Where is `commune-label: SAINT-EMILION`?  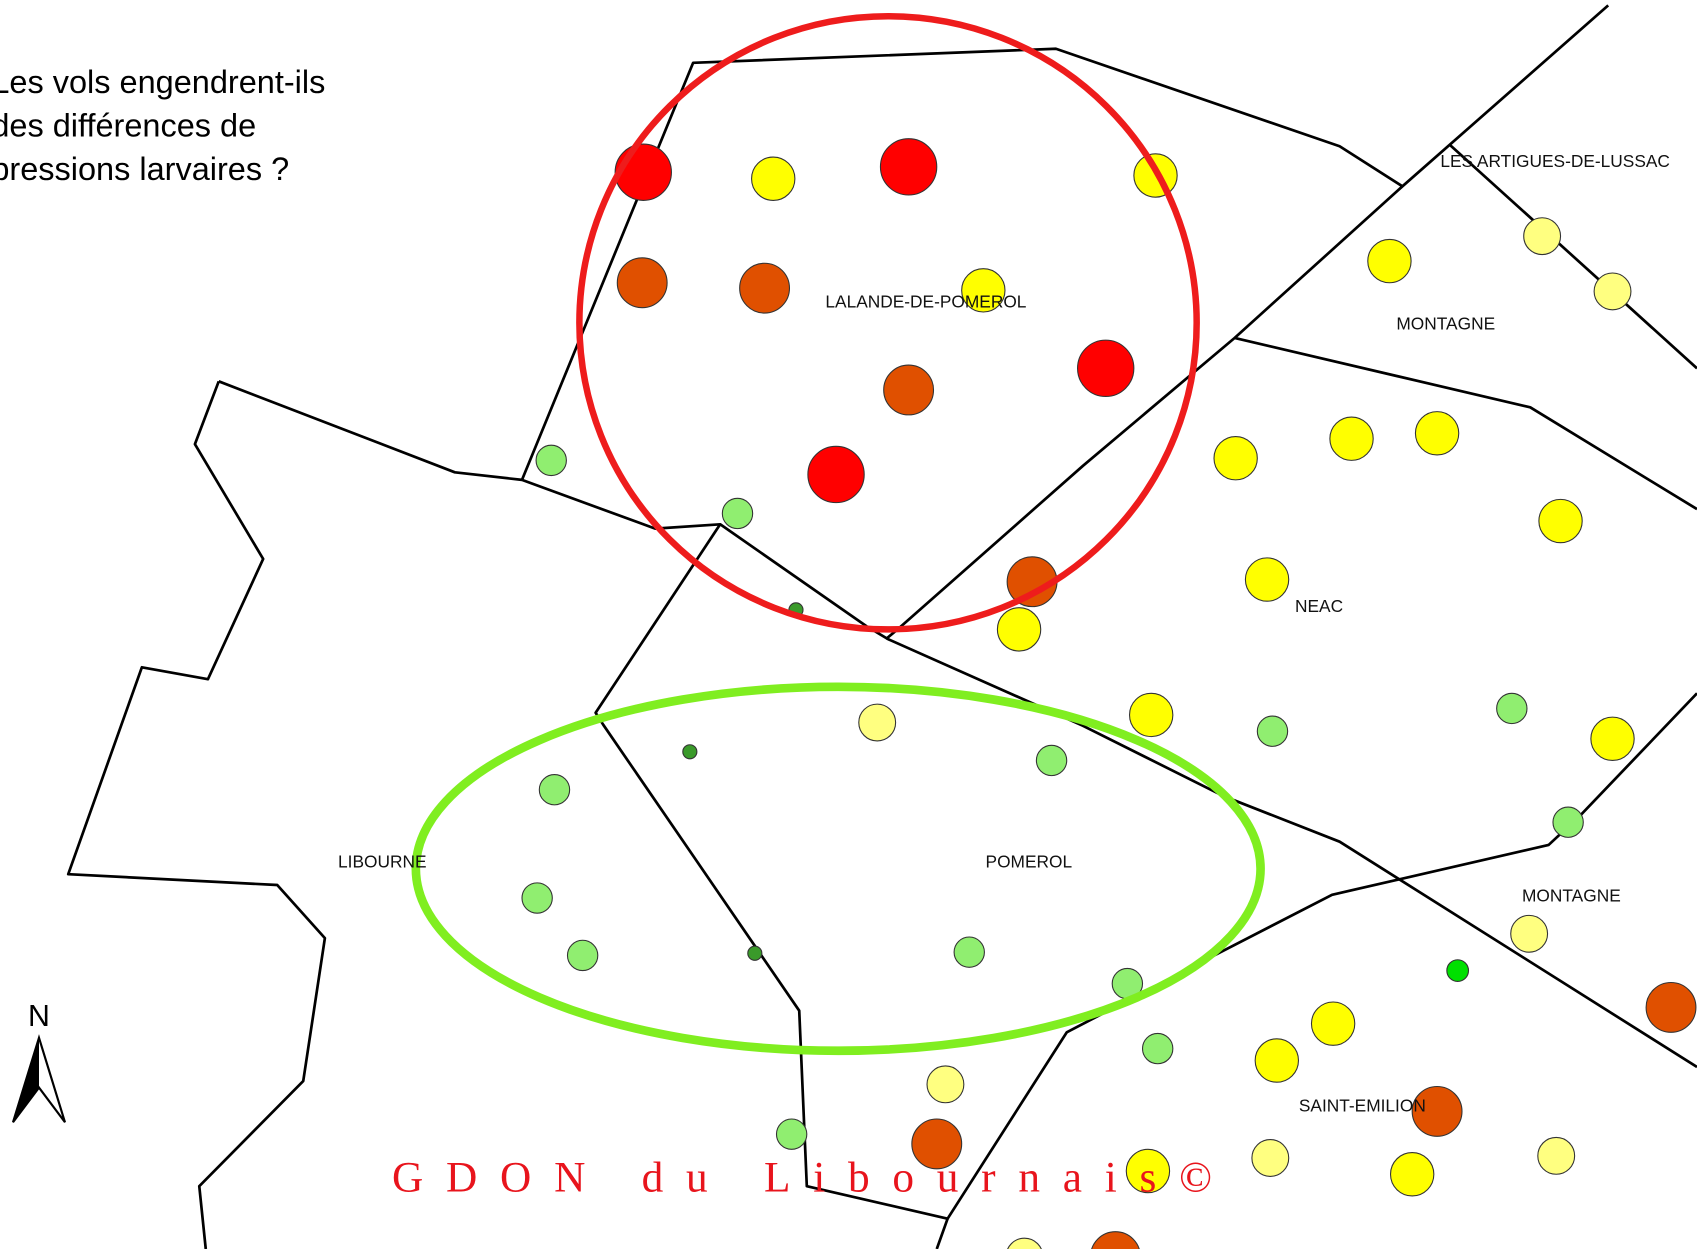 commune-label: SAINT-EMILION is located at coordinates (1362, 1105).